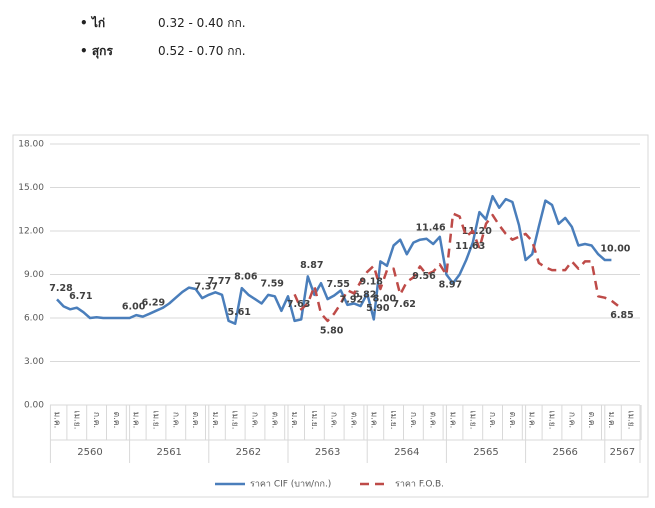 Image resolution: width=655 pixels, height=508 pixels. What do you see at coordinates (168, 452) in the screenshot?
I see `year-label: 2561` at bounding box center [168, 452].